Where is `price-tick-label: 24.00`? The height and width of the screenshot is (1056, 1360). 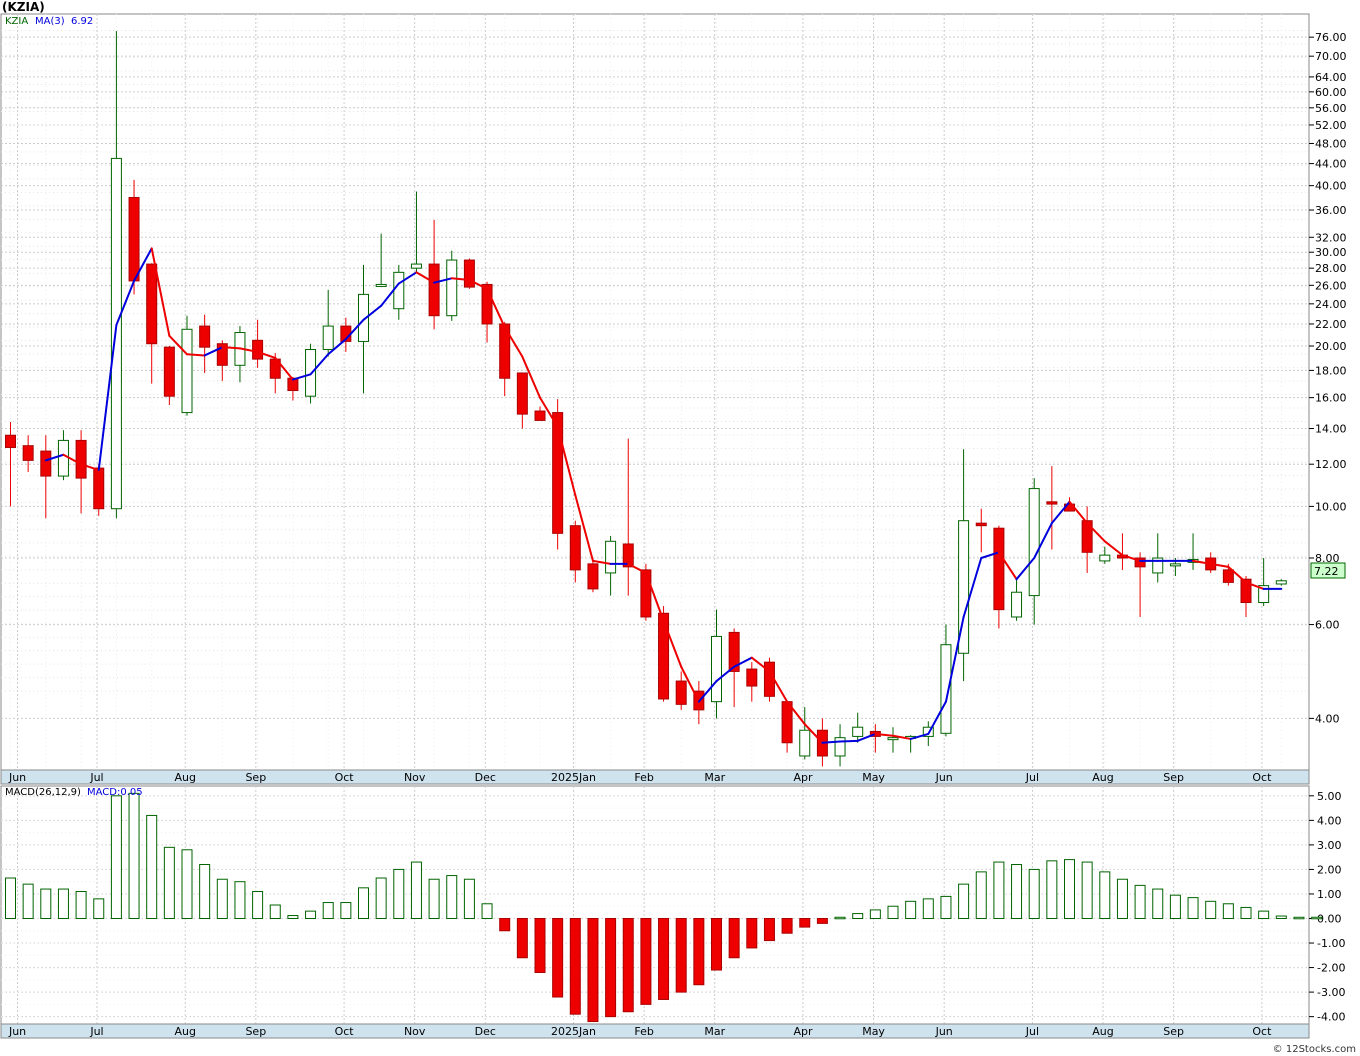
price-tick-label: 24.00 is located at coordinates (1331, 304).